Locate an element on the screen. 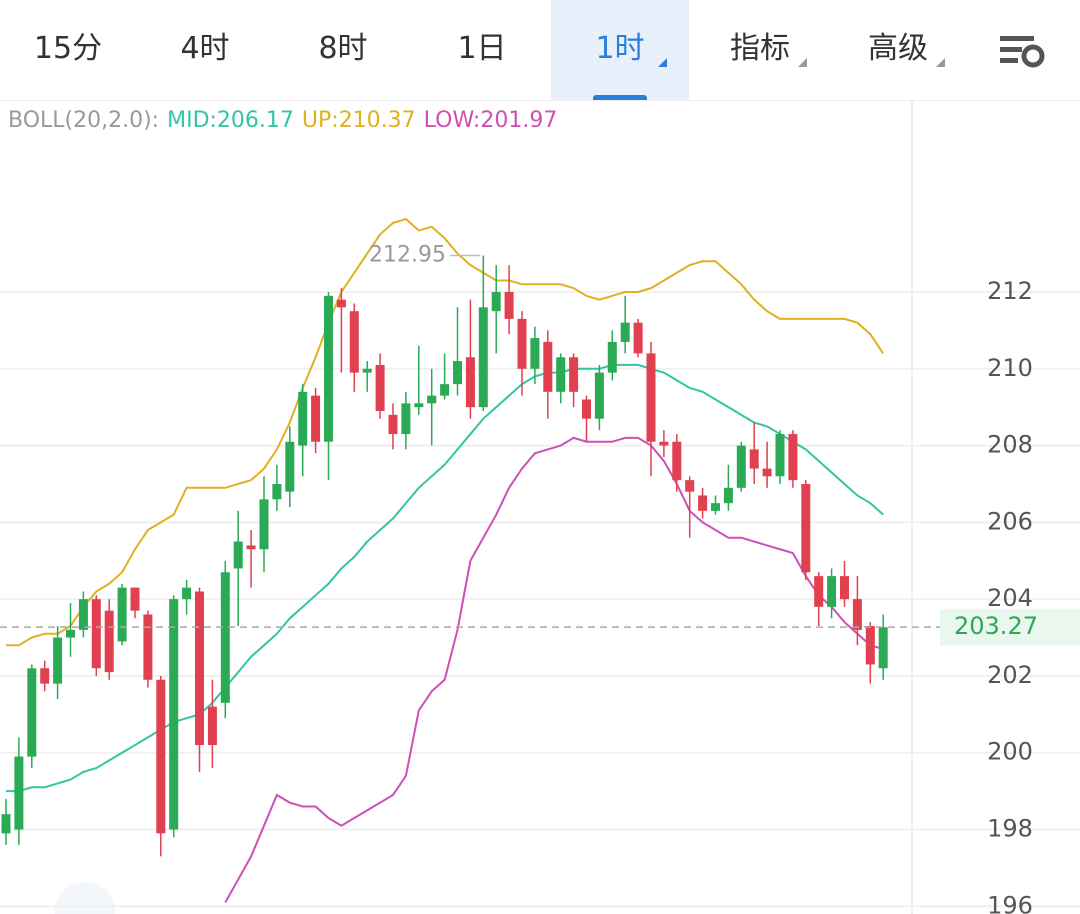 The width and height of the screenshot is (1080, 914). tab-label: 指标 is located at coordinates (760, 48).